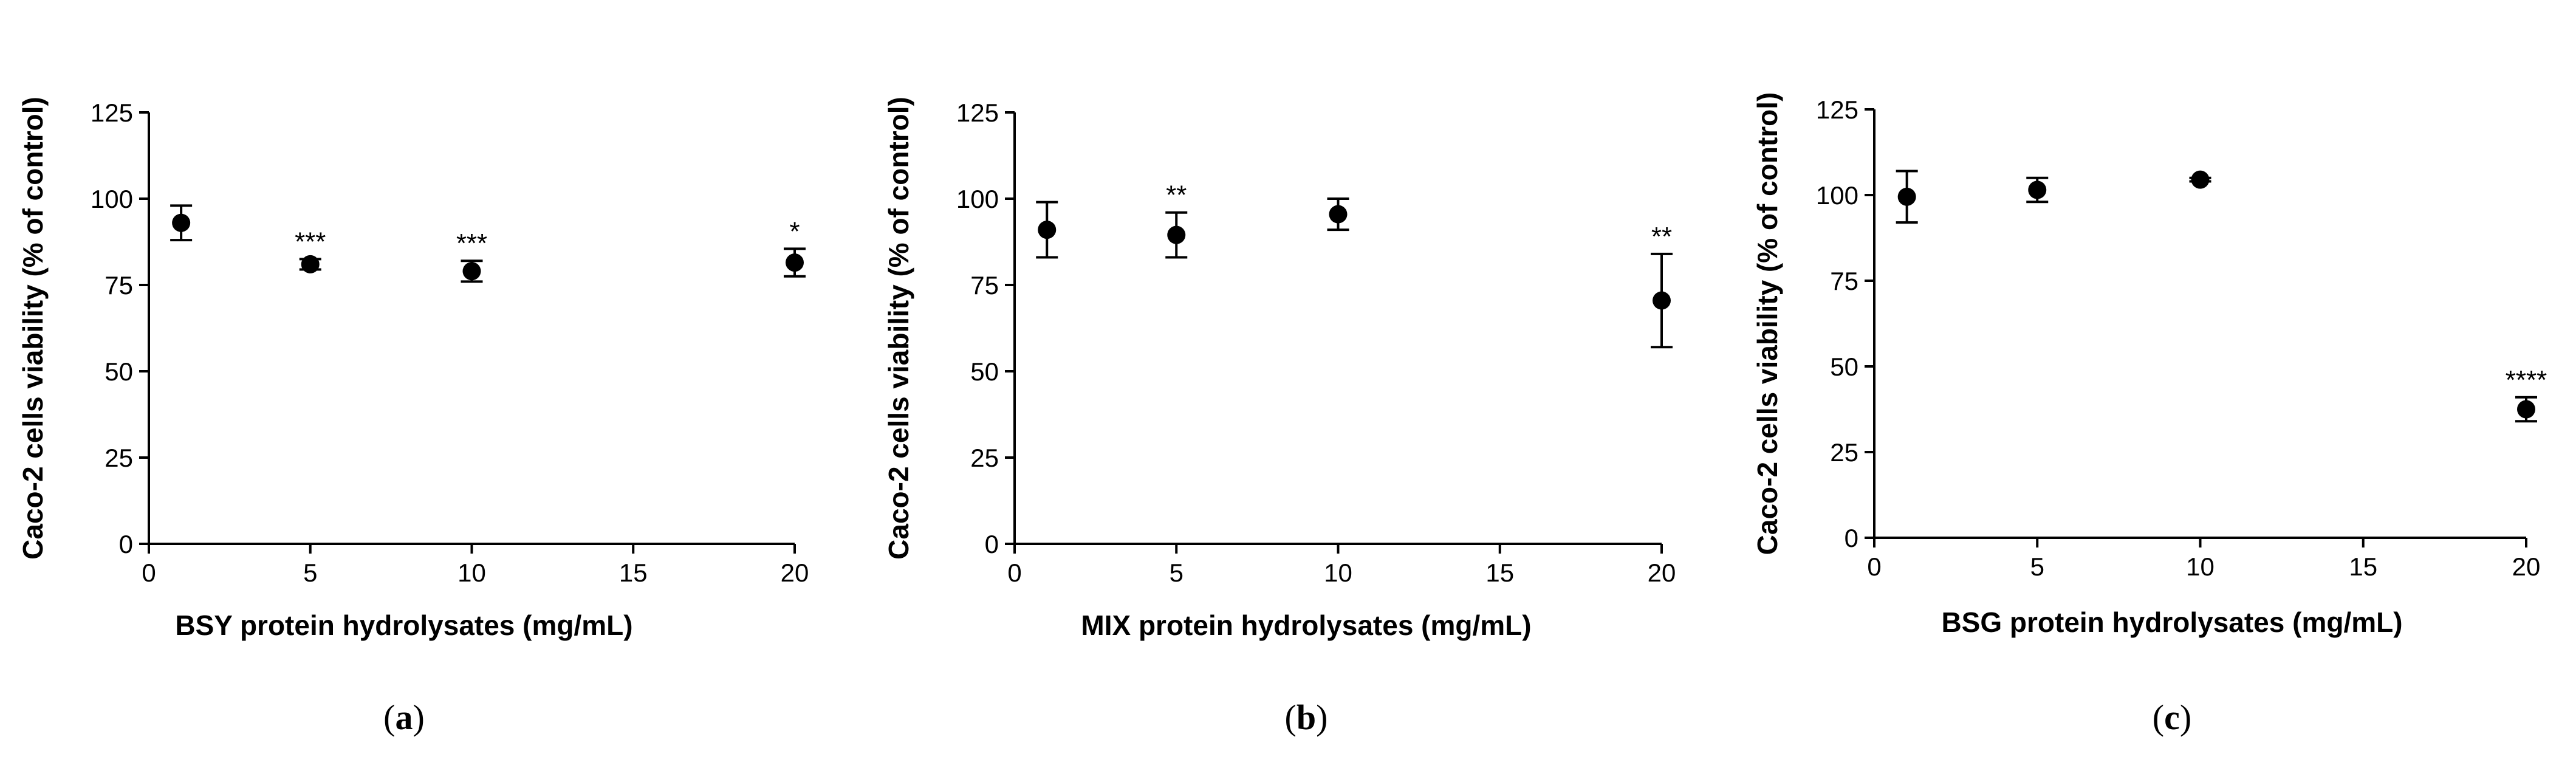  Describe the element at coordinates (2171, 622) in the screenshot. I see `x-axis-label: BSG protein hydrolysates (mg/mL)` at that location.